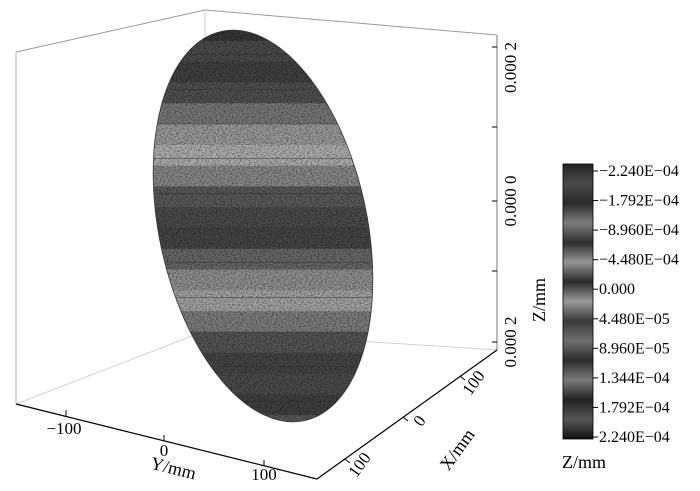  What do you see at coordinates (457, 449) in the screenshot?
I see `x-axis-label: X/mm` at bounding box center [457, 449].